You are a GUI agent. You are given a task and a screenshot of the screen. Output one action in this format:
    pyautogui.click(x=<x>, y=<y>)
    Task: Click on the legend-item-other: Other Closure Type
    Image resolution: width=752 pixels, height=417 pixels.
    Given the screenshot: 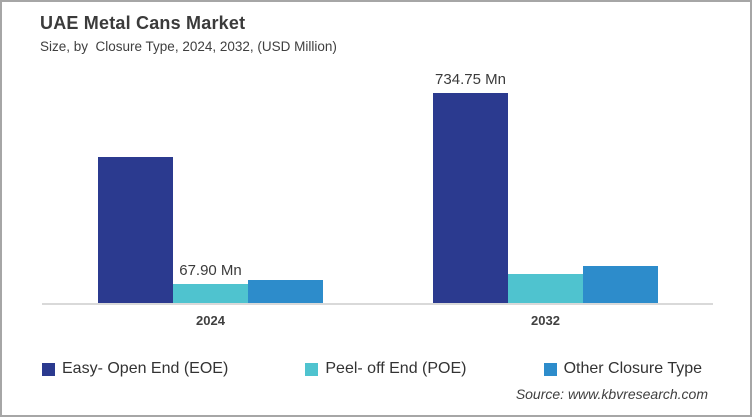 What is the action you would take?
    pyautogui.click(x=622, y=369)
    